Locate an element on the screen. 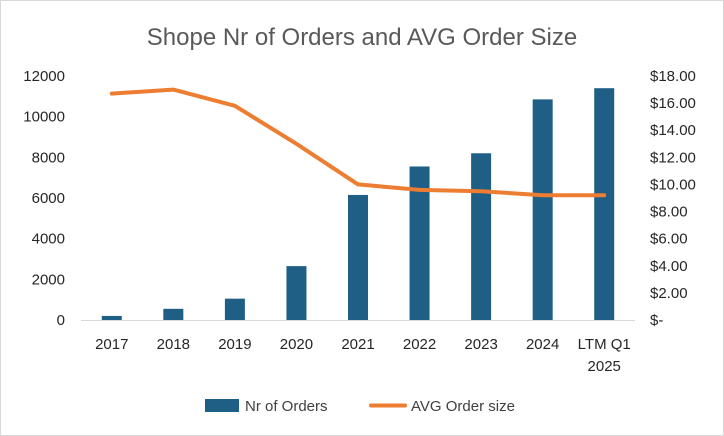  legend: Nr of Orders AVG Order size is located at coordinates (360, 406).